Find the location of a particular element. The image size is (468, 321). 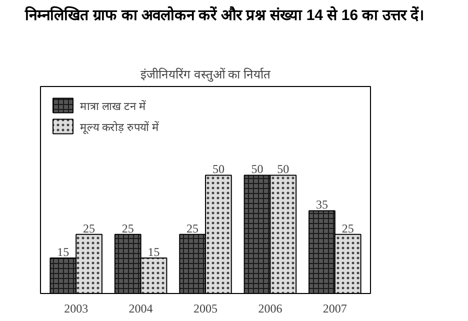

x-tick-label: 2007 is located at coordinates (334, 309).